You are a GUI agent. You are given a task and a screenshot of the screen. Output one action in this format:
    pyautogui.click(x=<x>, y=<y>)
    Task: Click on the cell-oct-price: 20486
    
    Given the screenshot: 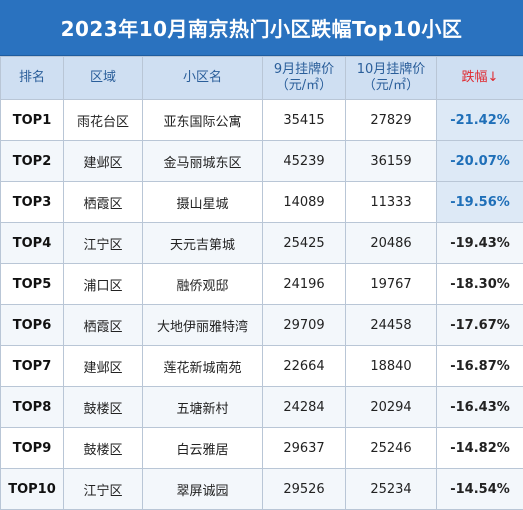 What is the action you would take?
    pyautogui.click(x=391, y=243)
    